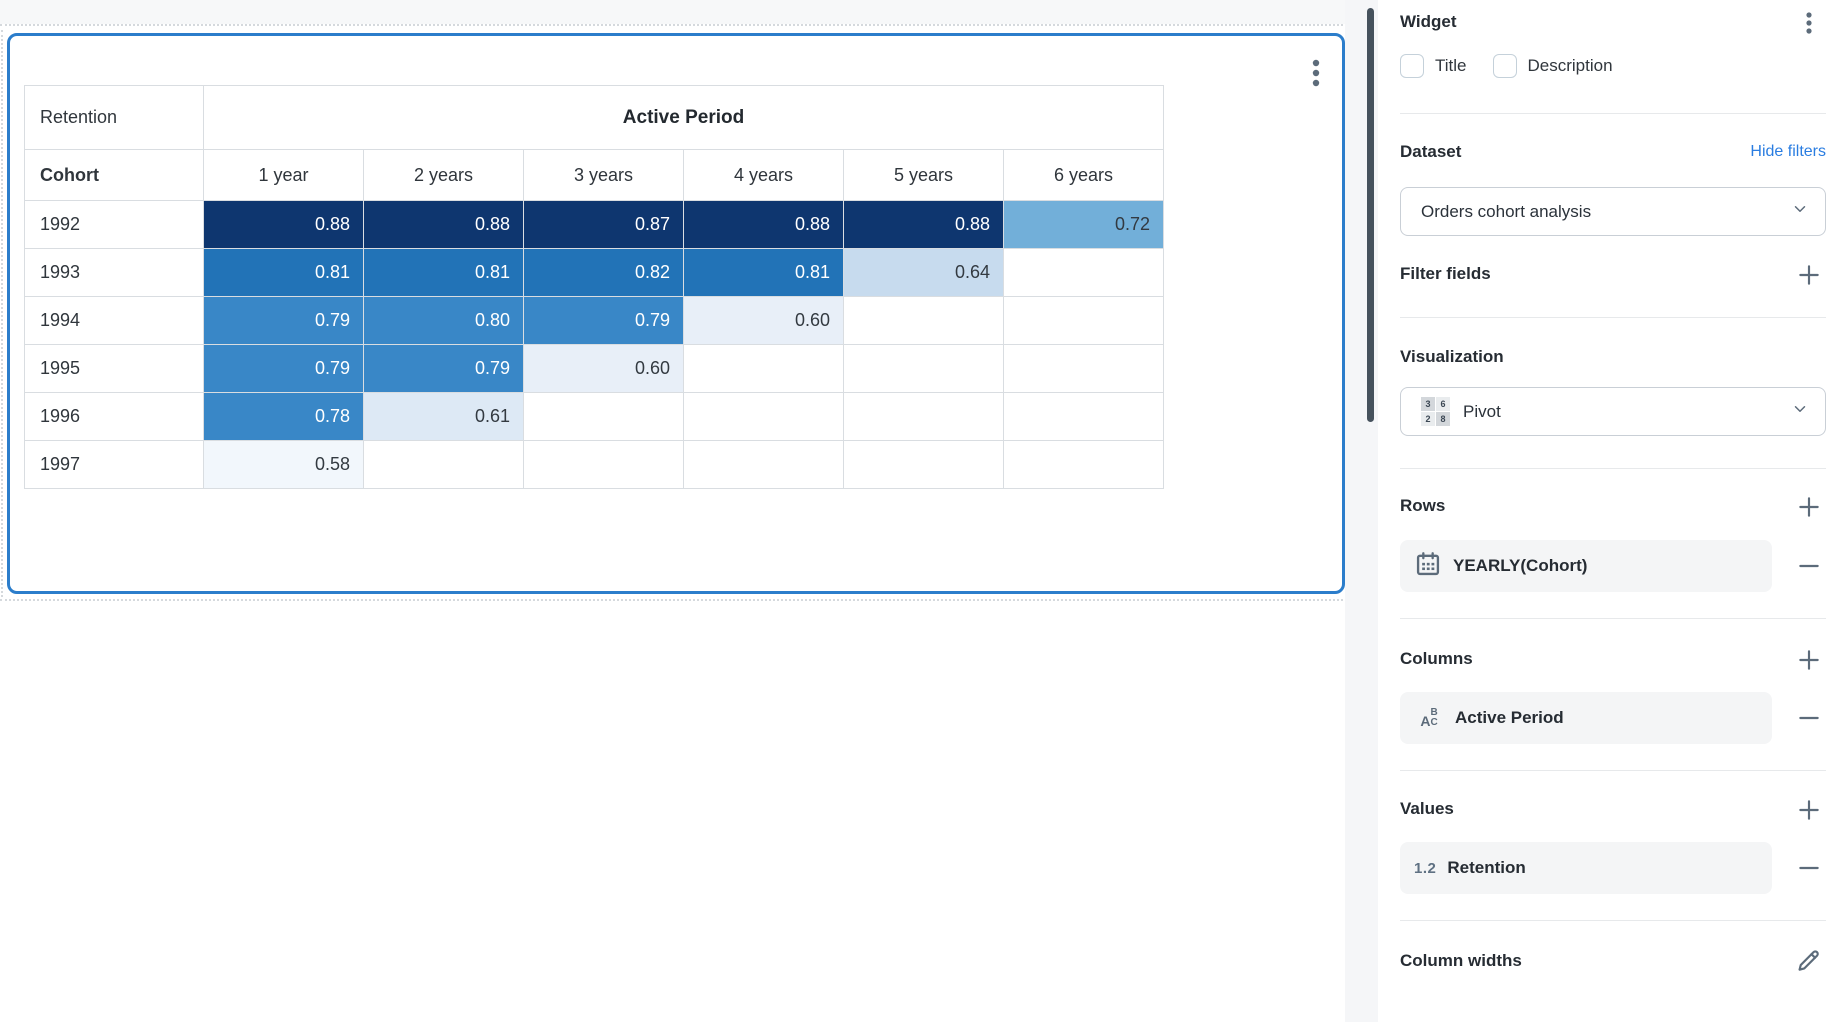  What do you see at coordinates (2, 313) in the screenshot?
I see `dashboard-grid-guide-left` at bounding box center [2, 313].